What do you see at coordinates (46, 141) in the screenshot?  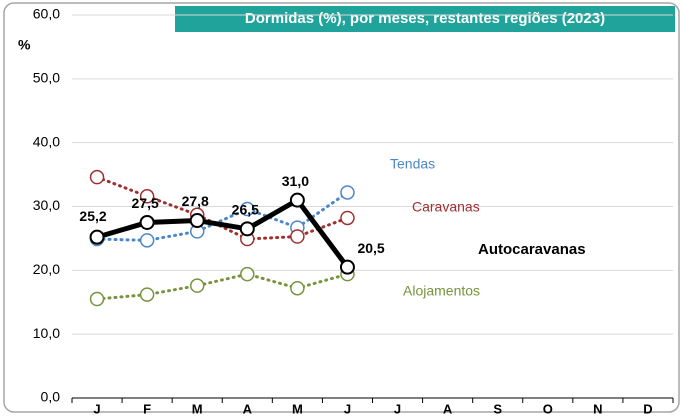 I see `y-tick-label: 40,0` at bounding box center [46, 141].